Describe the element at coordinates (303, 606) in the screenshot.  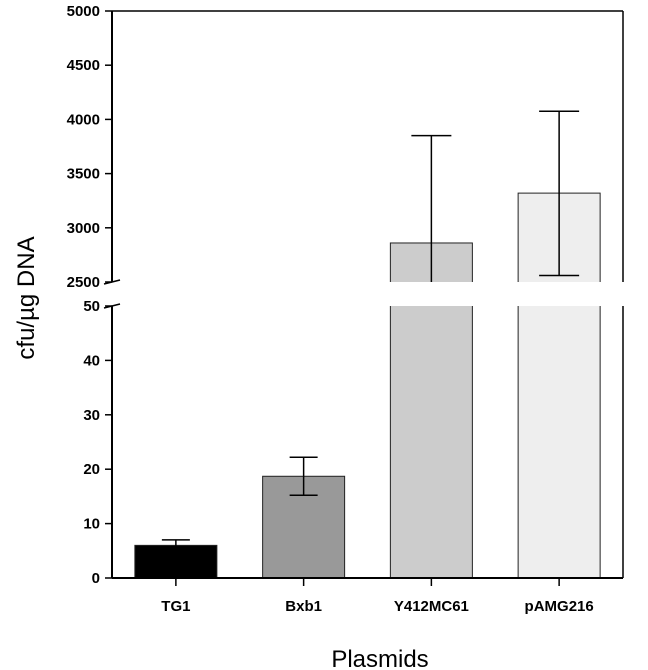
I see `x-tick-label: Bxb1` at that location.